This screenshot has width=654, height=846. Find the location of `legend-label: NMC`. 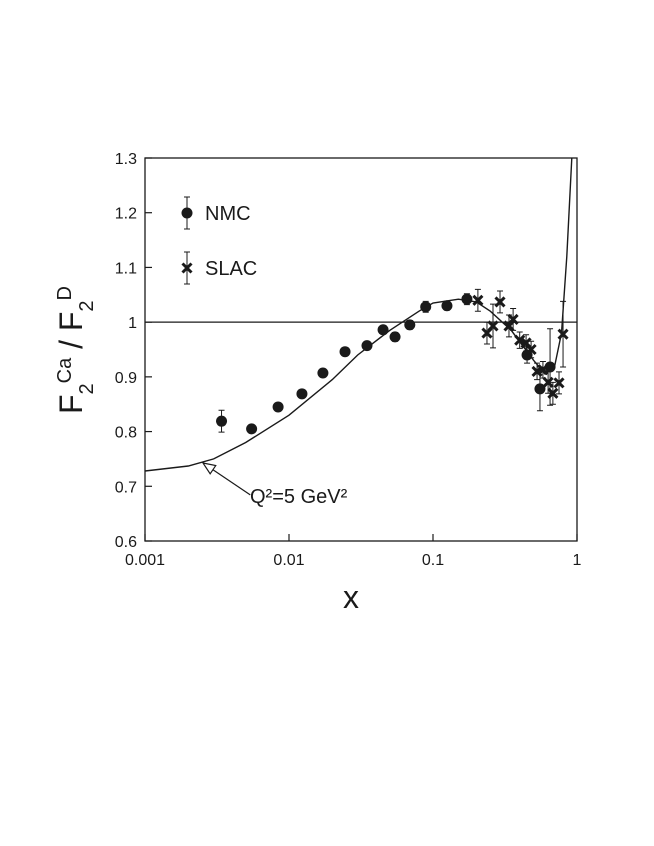

legend-label: NMC is located at coordinates (228, 214).